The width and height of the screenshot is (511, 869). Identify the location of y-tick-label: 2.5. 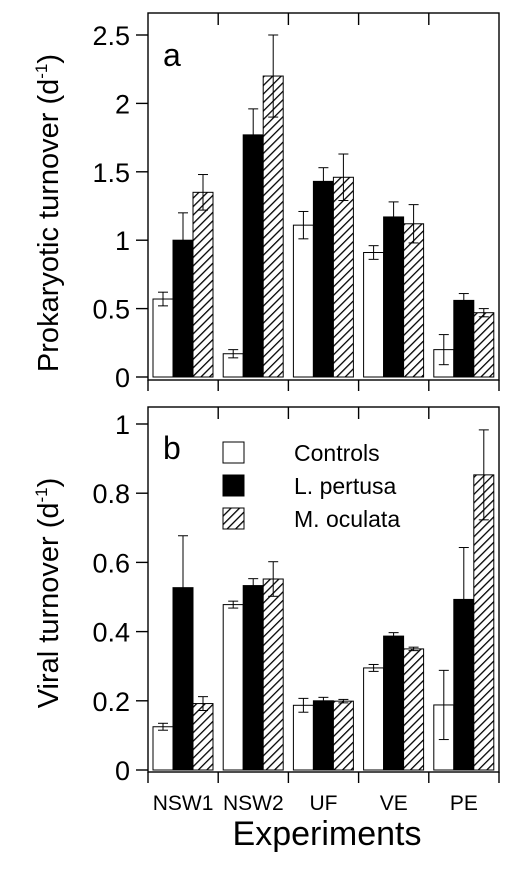
(111, 36).